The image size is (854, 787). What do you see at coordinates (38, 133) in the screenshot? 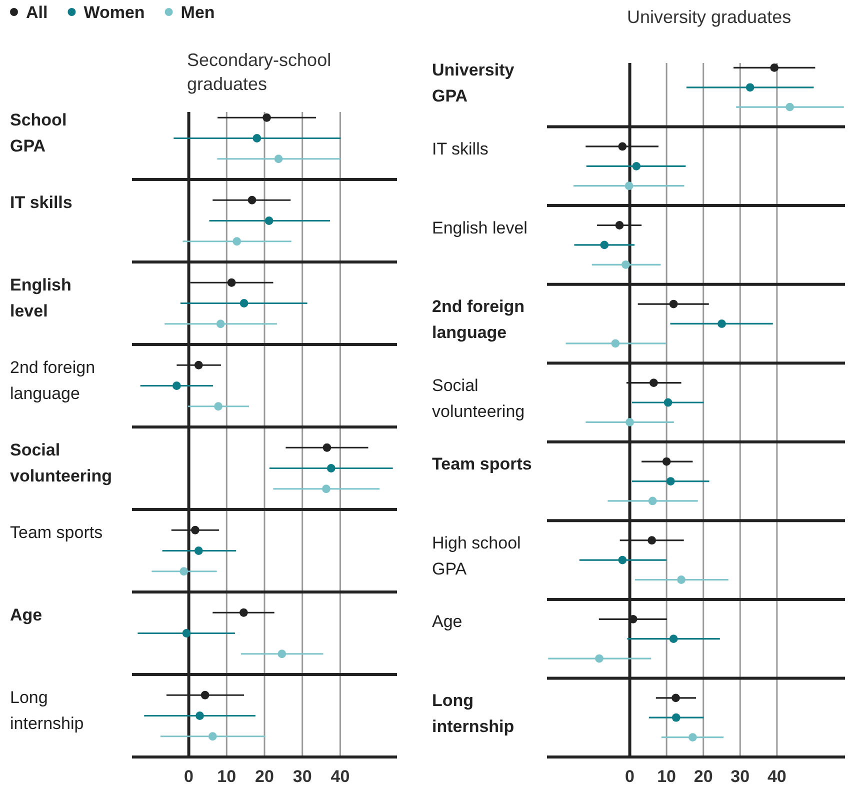
I see `y-tick-label: School GPA` at bounding box center [38, 133].